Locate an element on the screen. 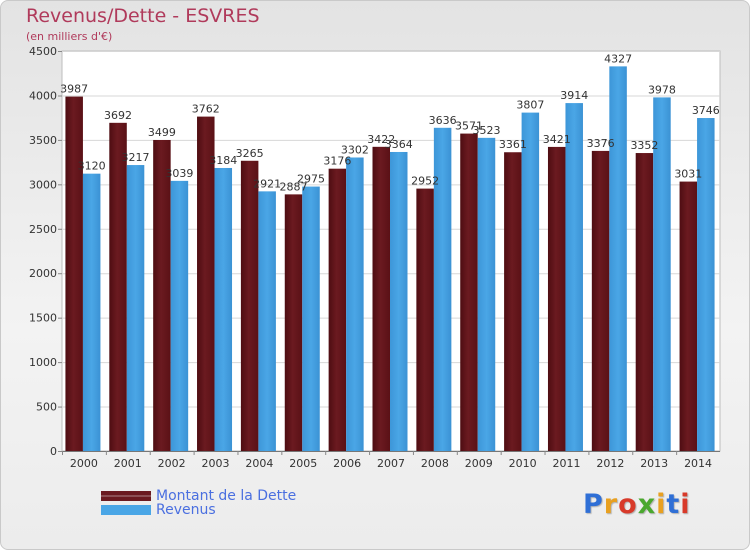 The image size is (750, 550). x-tick-label: 2014 is located at coordinates (698, 463).